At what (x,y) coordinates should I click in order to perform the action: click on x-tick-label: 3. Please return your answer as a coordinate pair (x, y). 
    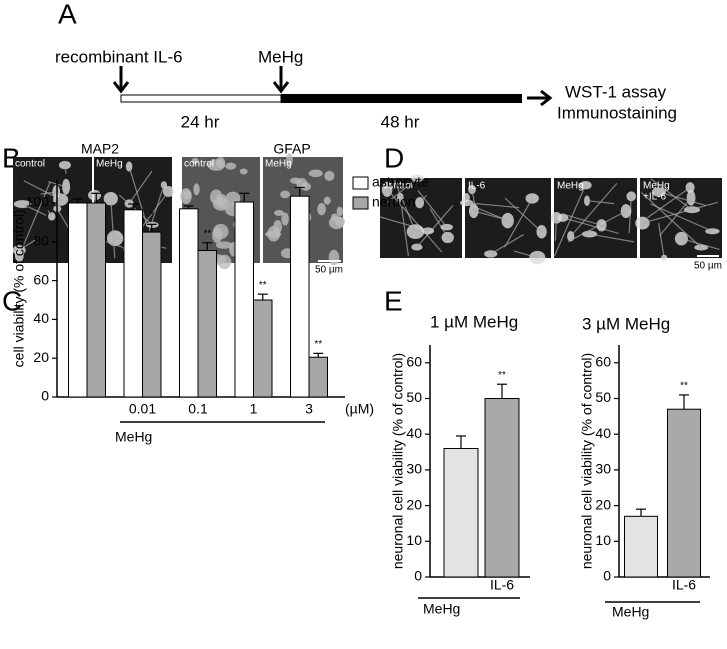
    Looking at the image, I should click on (309, 409).